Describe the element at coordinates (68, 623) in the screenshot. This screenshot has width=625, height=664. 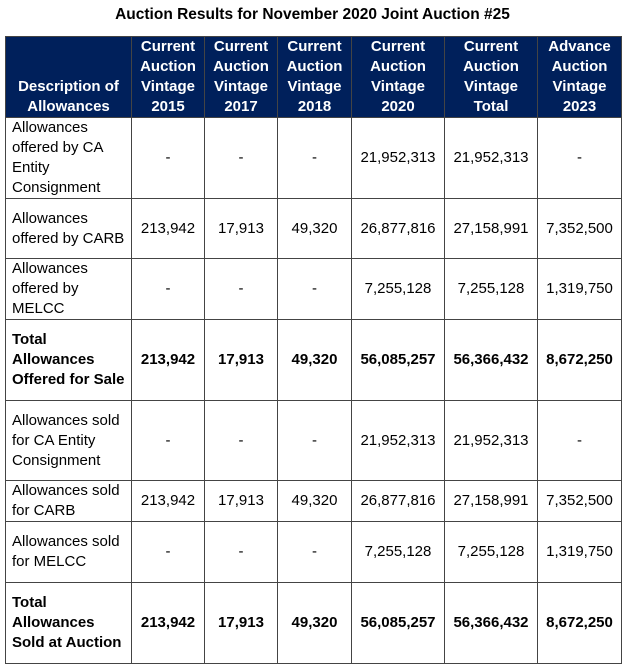
I see `row-description: Total Allowances Sold at Auction` at that location.